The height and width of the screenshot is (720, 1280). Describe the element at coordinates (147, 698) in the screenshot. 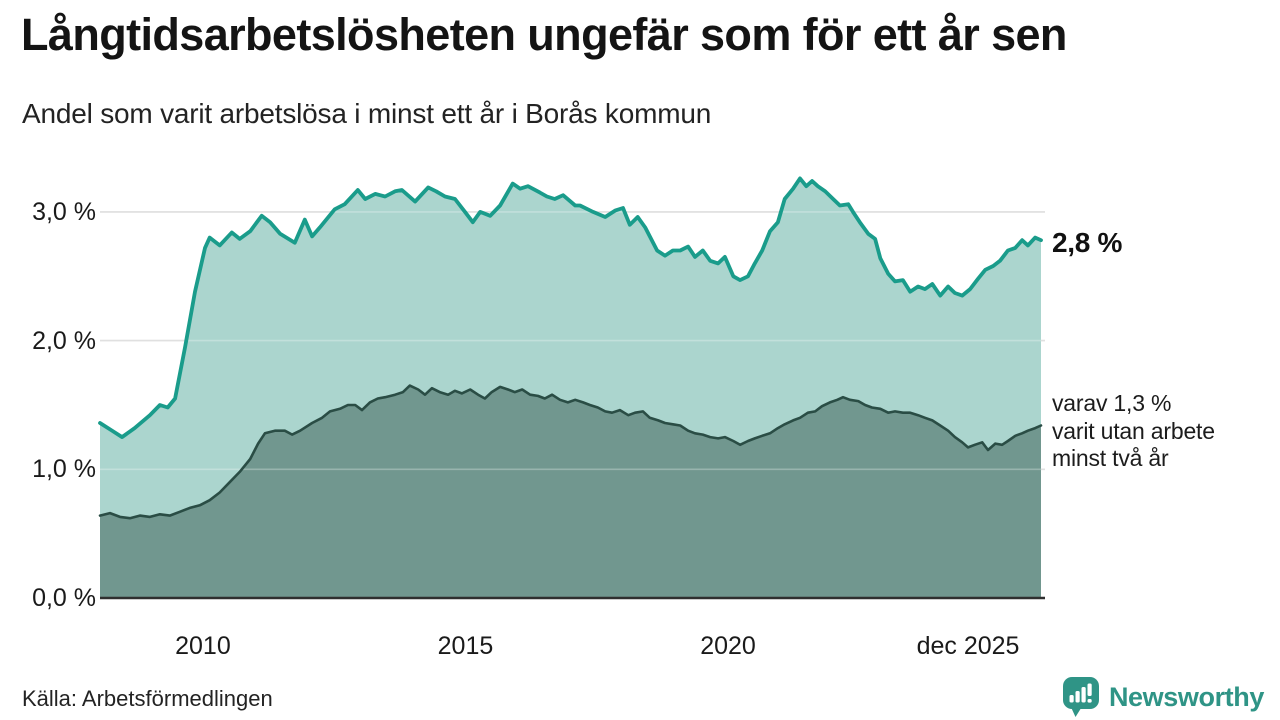

I see `source-note: Källa: Arbetsförmedlingen` at that location.